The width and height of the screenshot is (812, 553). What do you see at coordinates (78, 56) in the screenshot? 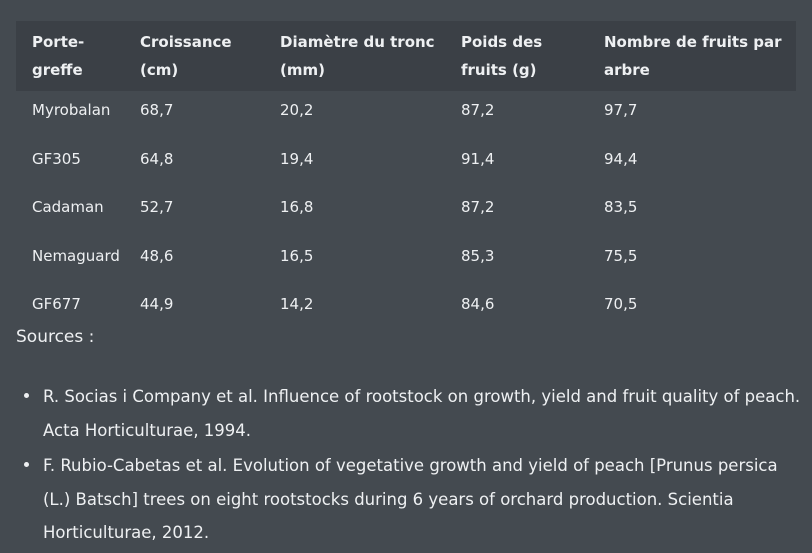
I see `header-porte-greffe: Porte- greffe` at bounding box center [78, 56].